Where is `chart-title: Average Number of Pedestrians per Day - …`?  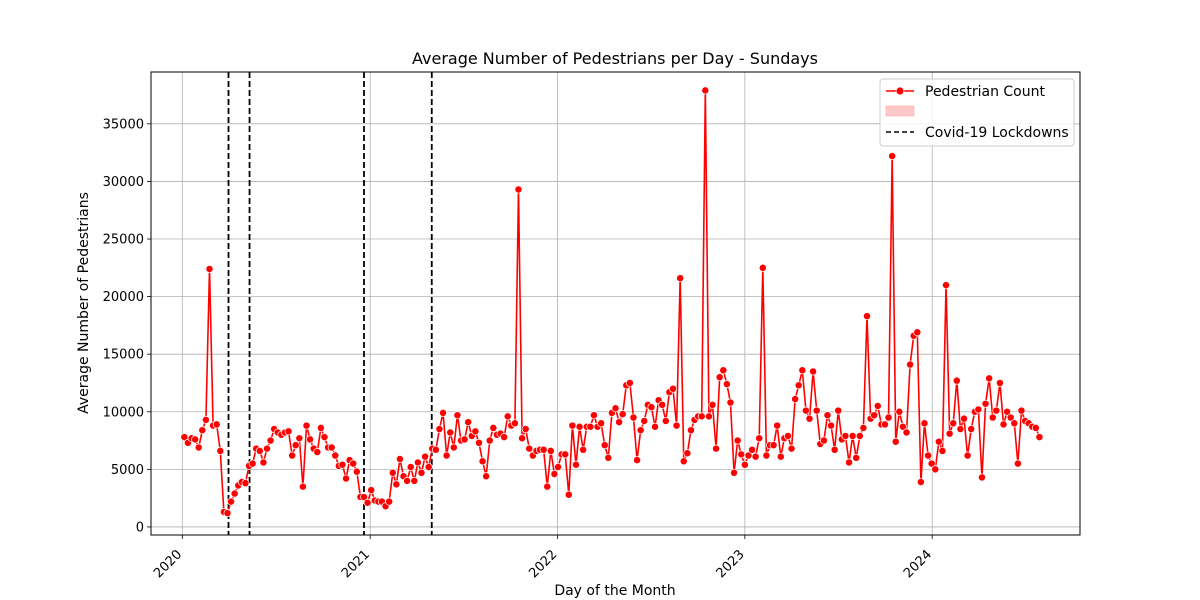 chart-title: Average Number of Pedestrians per Day - … is located at coordinates (615, 58).